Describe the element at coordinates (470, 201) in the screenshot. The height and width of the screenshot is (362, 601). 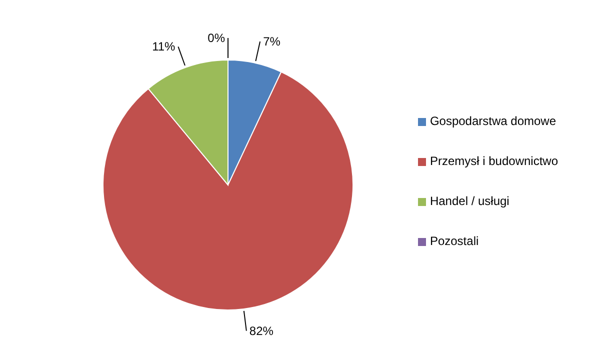
I see `legend-label: Handel / usługi` at that location.